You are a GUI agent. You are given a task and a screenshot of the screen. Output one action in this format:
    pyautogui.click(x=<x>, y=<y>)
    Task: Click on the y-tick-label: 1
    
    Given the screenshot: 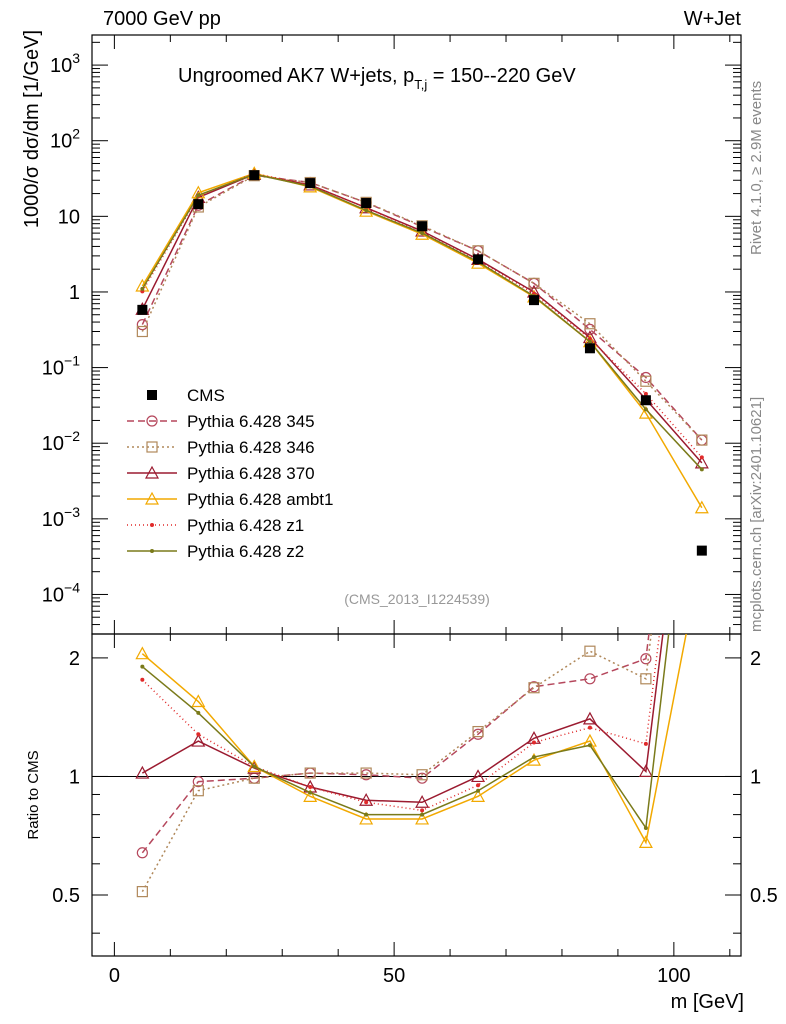 What is the action you would take?
    pyautogui.click(x=74, y=293)
    